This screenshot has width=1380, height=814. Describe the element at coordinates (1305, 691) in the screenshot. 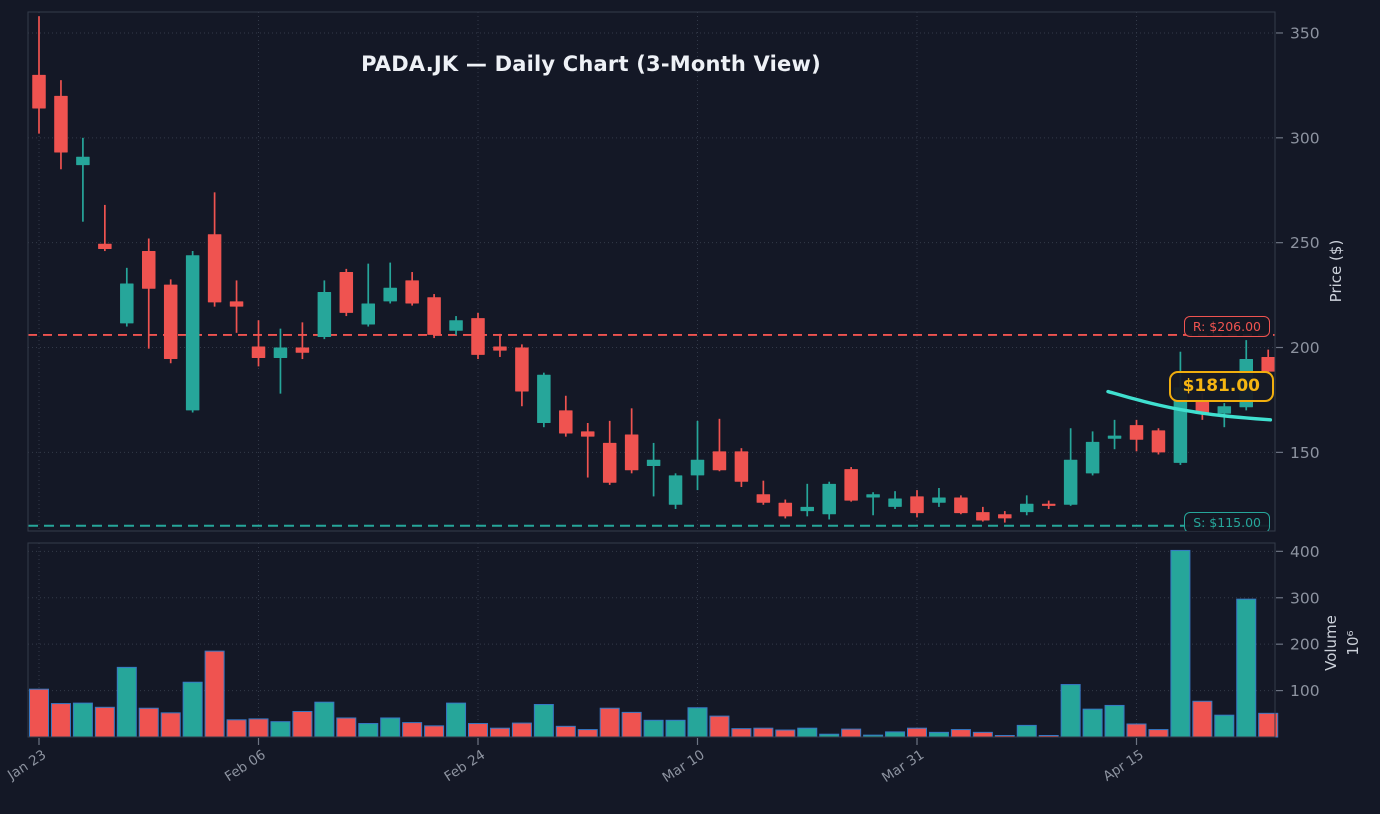

I see `volume-tick-label-100: 100` at that location.